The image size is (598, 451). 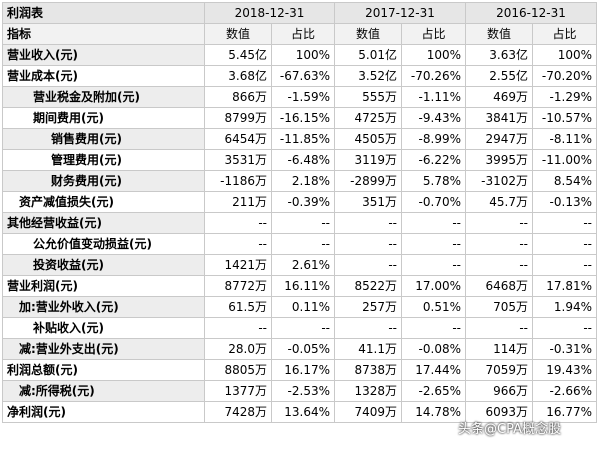 I want to click on value-cell: 866万, so click(x=238, y=97).